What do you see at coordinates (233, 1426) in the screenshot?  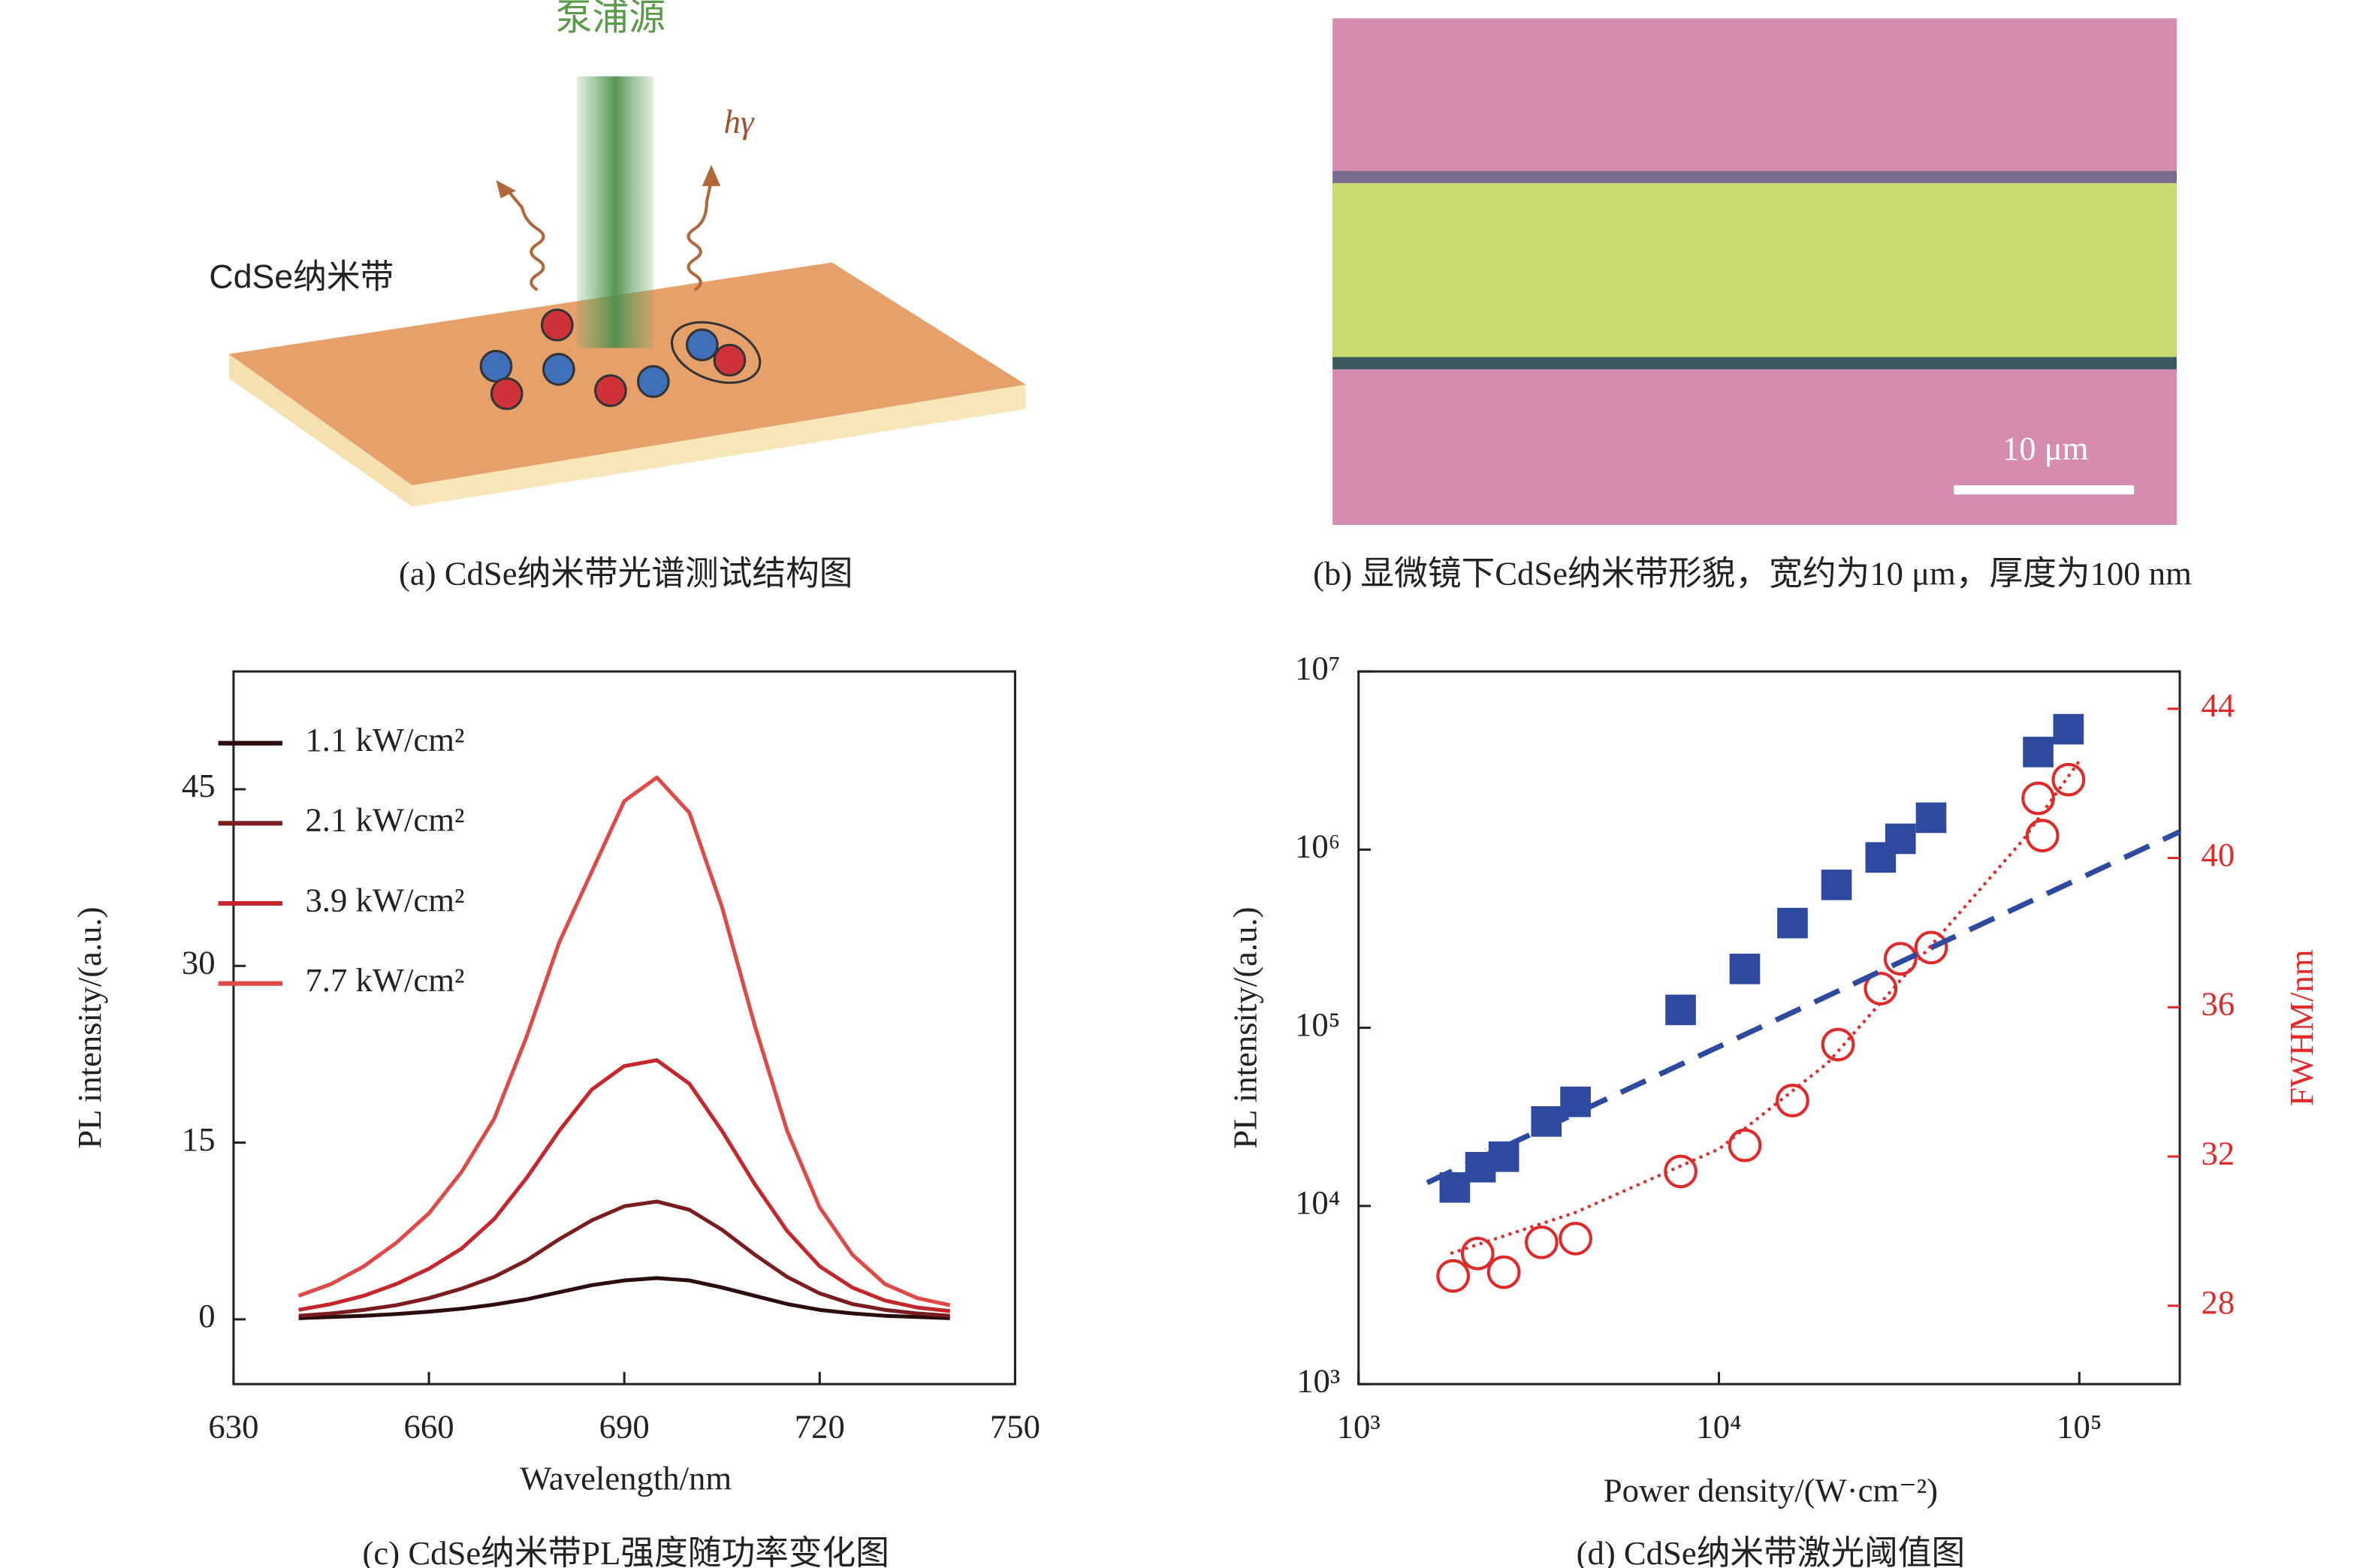 I see `x-tick-label: 630` at bounding box center [233, 1426].